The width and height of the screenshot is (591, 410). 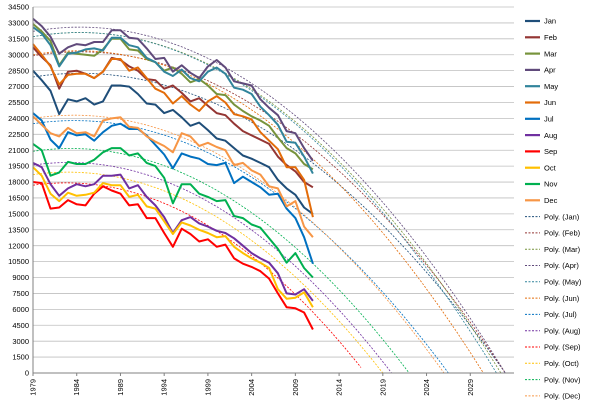 I want to click on x-tick-label: 2014, so click(x=339, y=387).